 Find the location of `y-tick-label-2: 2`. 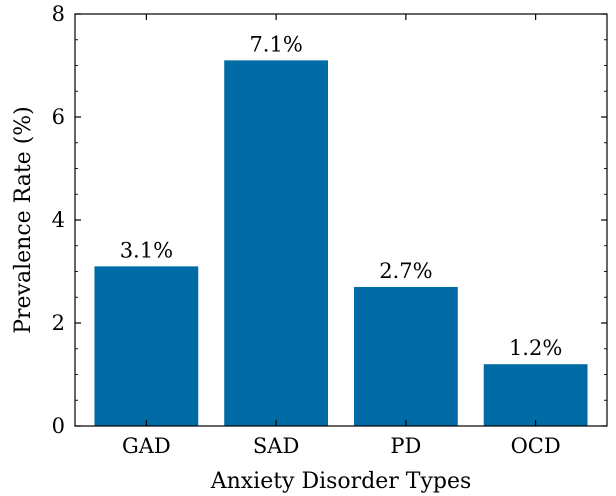

y-tick-label-2: 2 is located at coordinates (58, 323).